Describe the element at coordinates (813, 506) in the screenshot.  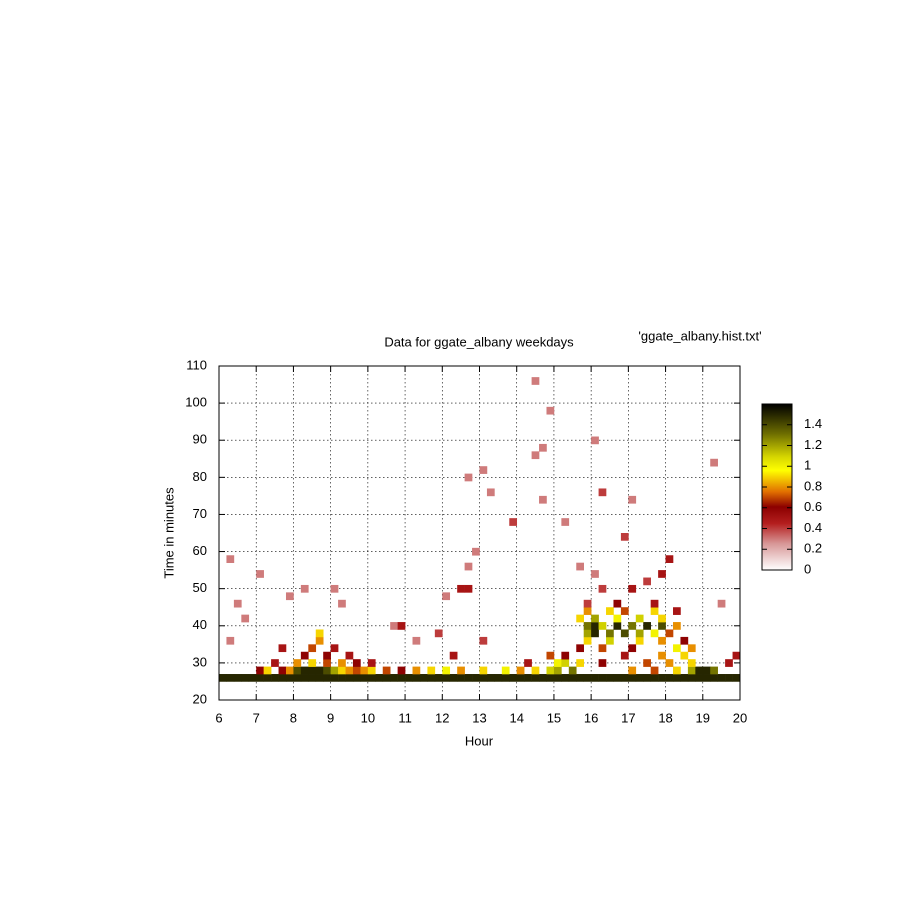
I see `colorbar-tick-label: 0.6` at that location.